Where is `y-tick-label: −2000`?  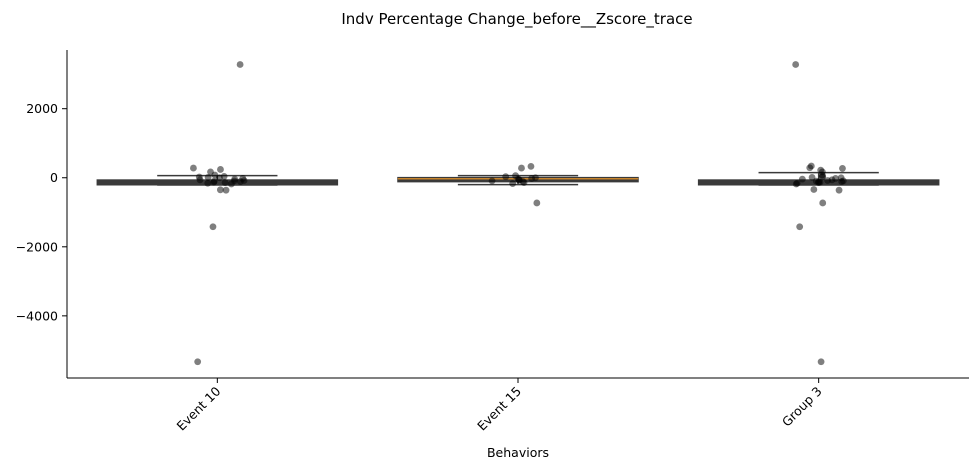
y-tick-label: −2000 is located at coordinates (37, 246).